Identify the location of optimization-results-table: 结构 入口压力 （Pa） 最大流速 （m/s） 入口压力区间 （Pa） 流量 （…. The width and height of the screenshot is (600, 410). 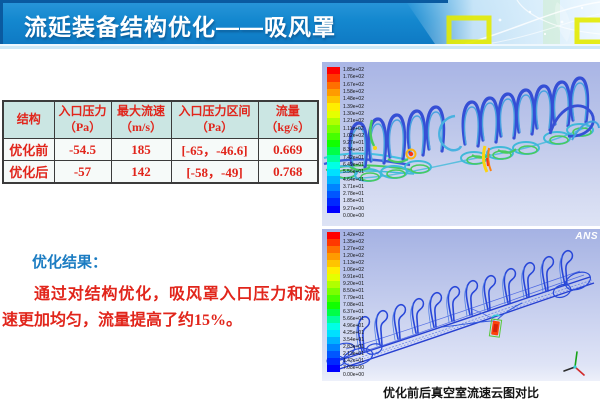
(160, 142).